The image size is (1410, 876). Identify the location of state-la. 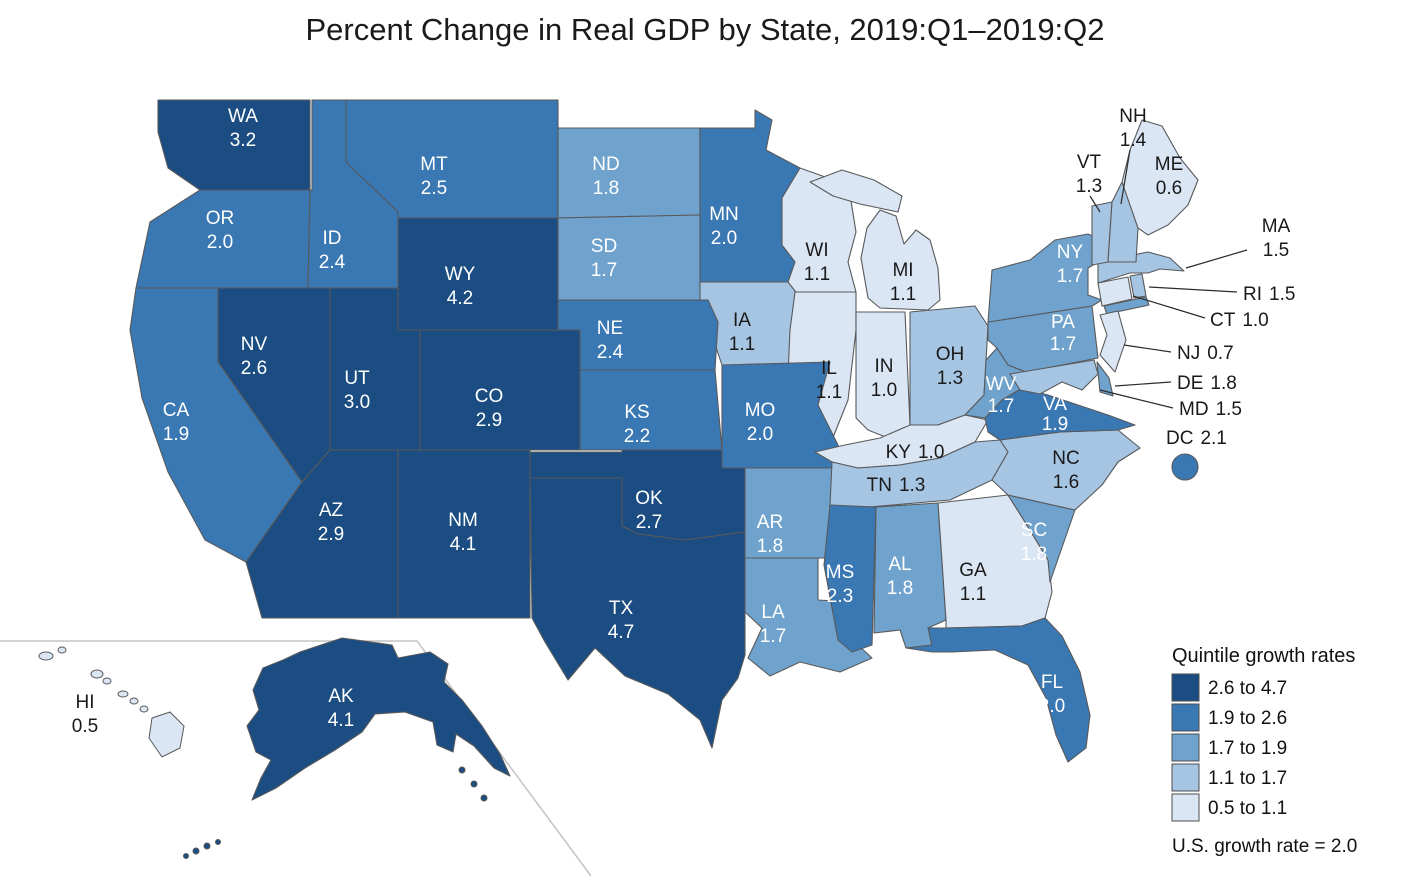
(808, 617).